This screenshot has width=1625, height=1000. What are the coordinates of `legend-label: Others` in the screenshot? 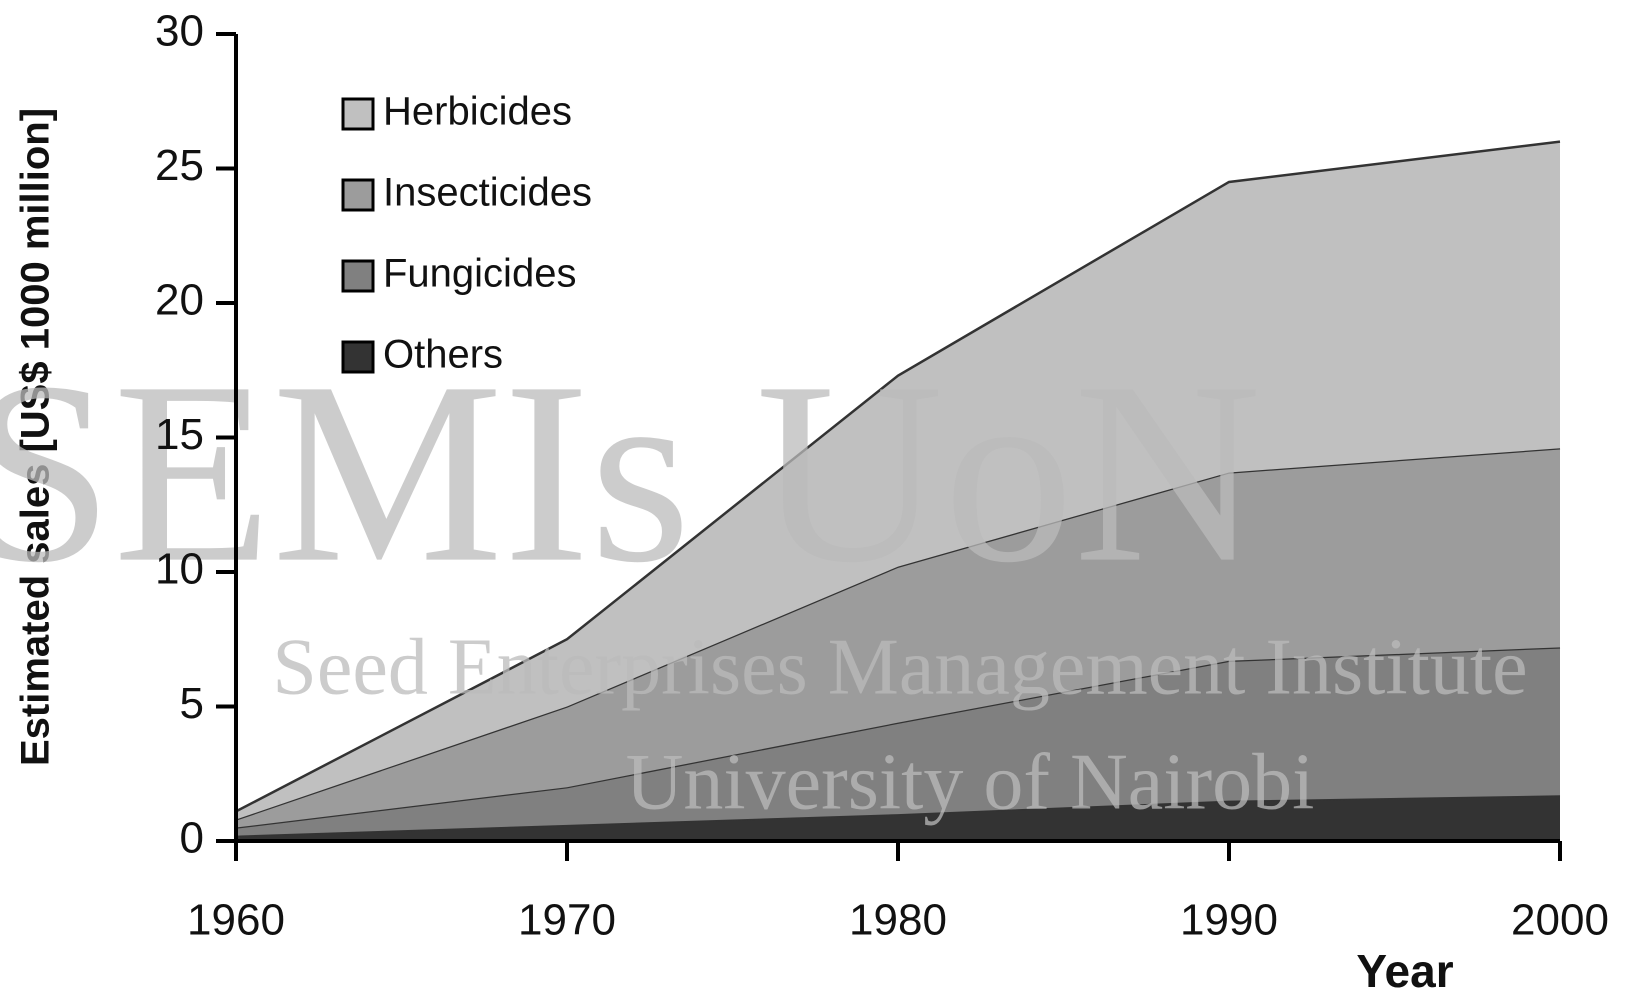 It's located at (443, 355).